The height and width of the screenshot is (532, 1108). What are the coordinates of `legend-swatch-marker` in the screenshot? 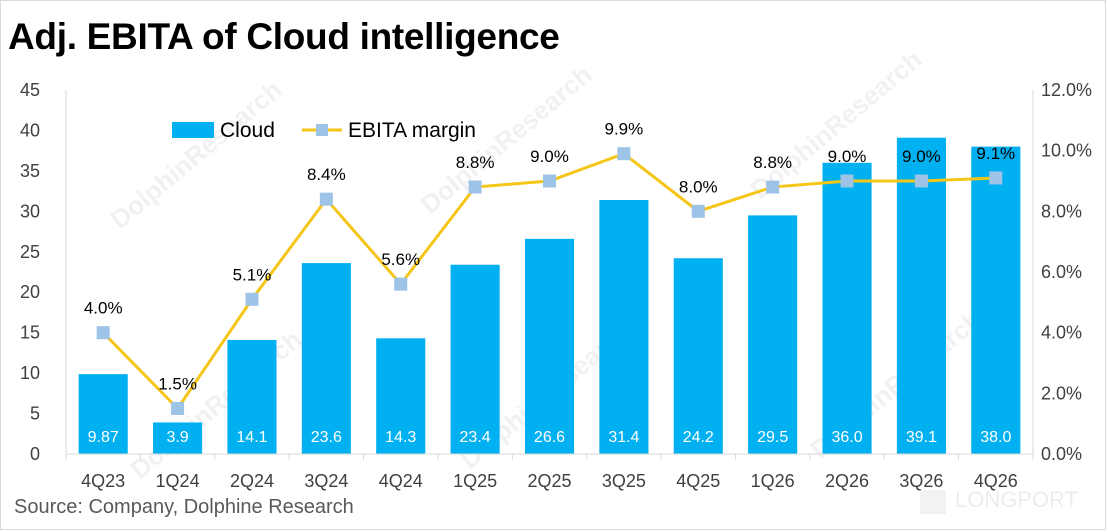 It's located at (322, 130).